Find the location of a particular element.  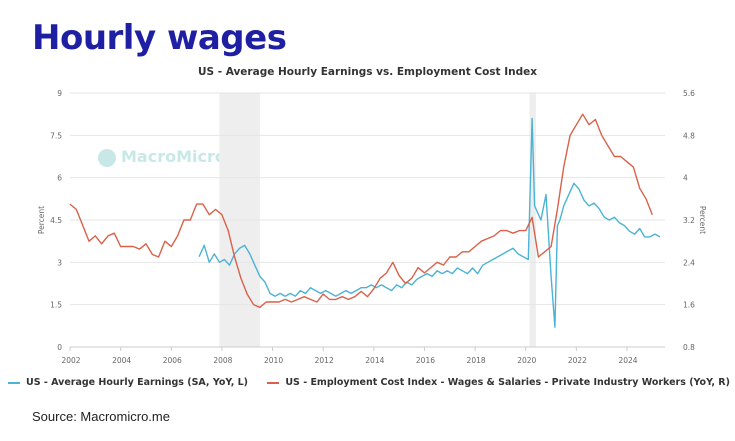

y-right-tick-label: 5.6 is located at coordinates (689, 93).